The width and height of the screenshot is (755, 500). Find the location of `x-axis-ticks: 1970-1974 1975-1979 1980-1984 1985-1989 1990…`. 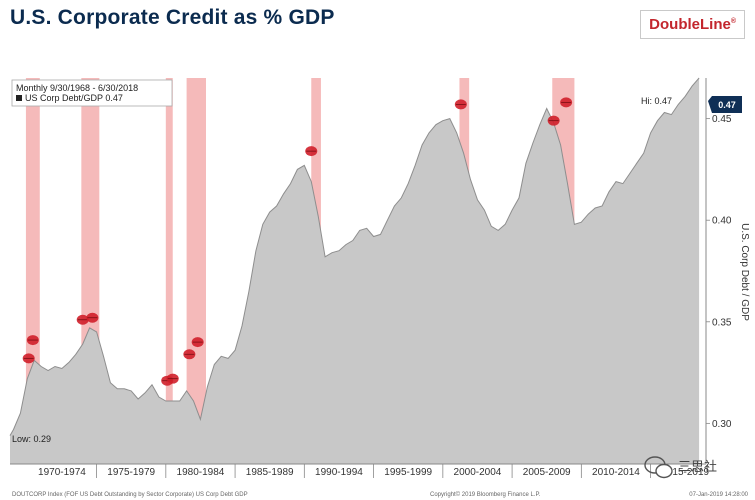

x-axis-ticks: 1970-1974 1975-1979 1980-1984 1985-1989 1990… is located at coordinates (374, 471).